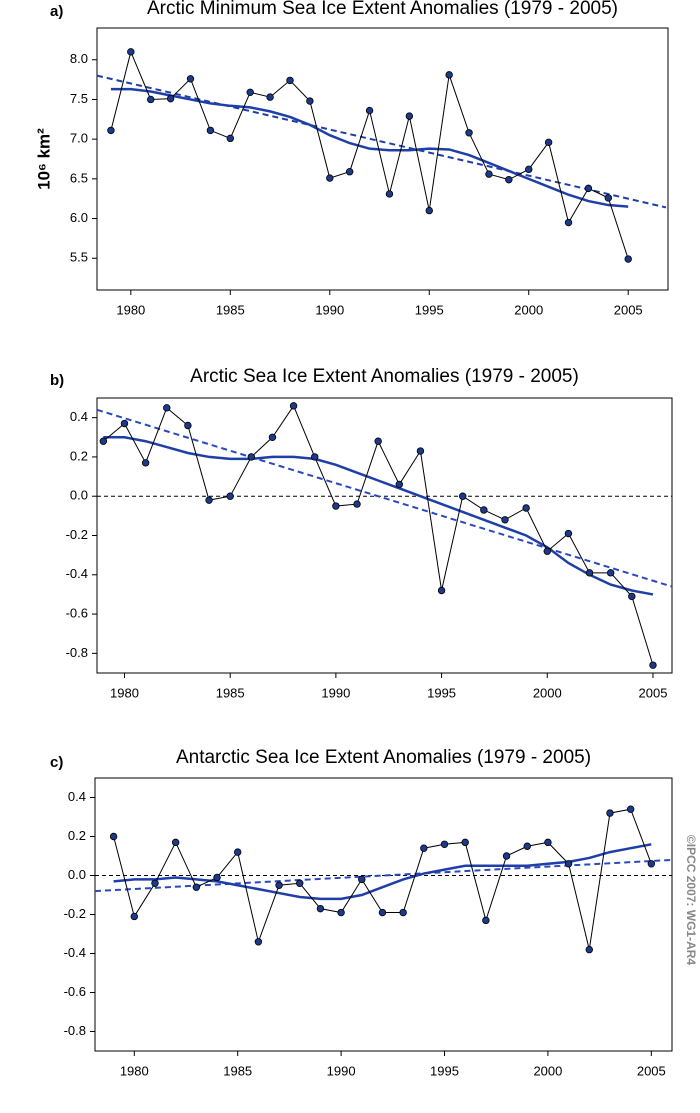 Image resolution: width=700 pixels, height=1113 pixels. Describe the element at coordinates (79, 58) in the screenshot. I see `y-tick-label: 8.0` at that location.